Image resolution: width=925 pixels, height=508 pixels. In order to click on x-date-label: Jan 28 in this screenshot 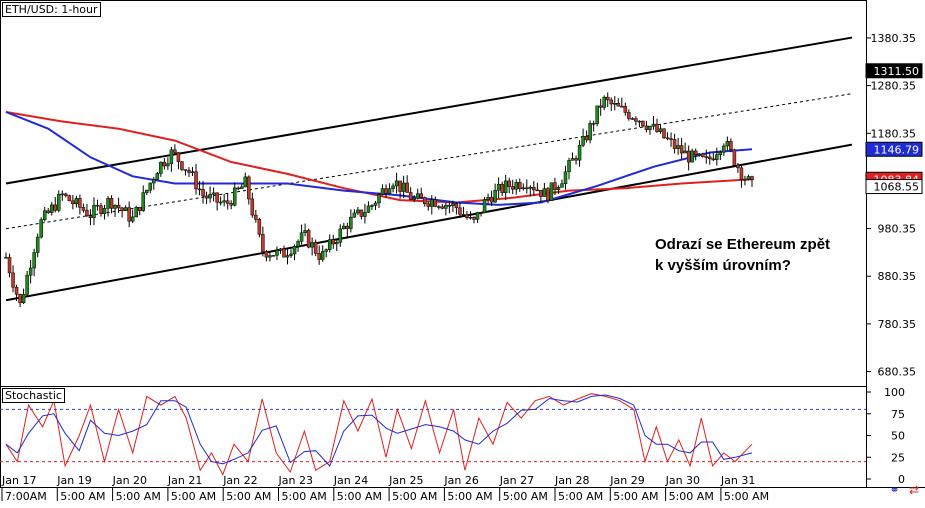, I will do `click(571, 480)`.